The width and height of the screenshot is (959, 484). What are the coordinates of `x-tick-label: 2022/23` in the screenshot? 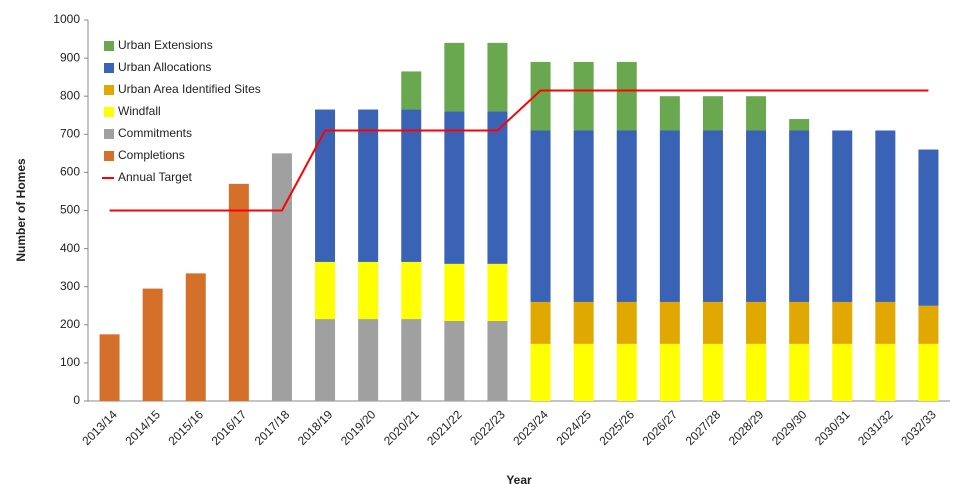 It's located at (487, 427).